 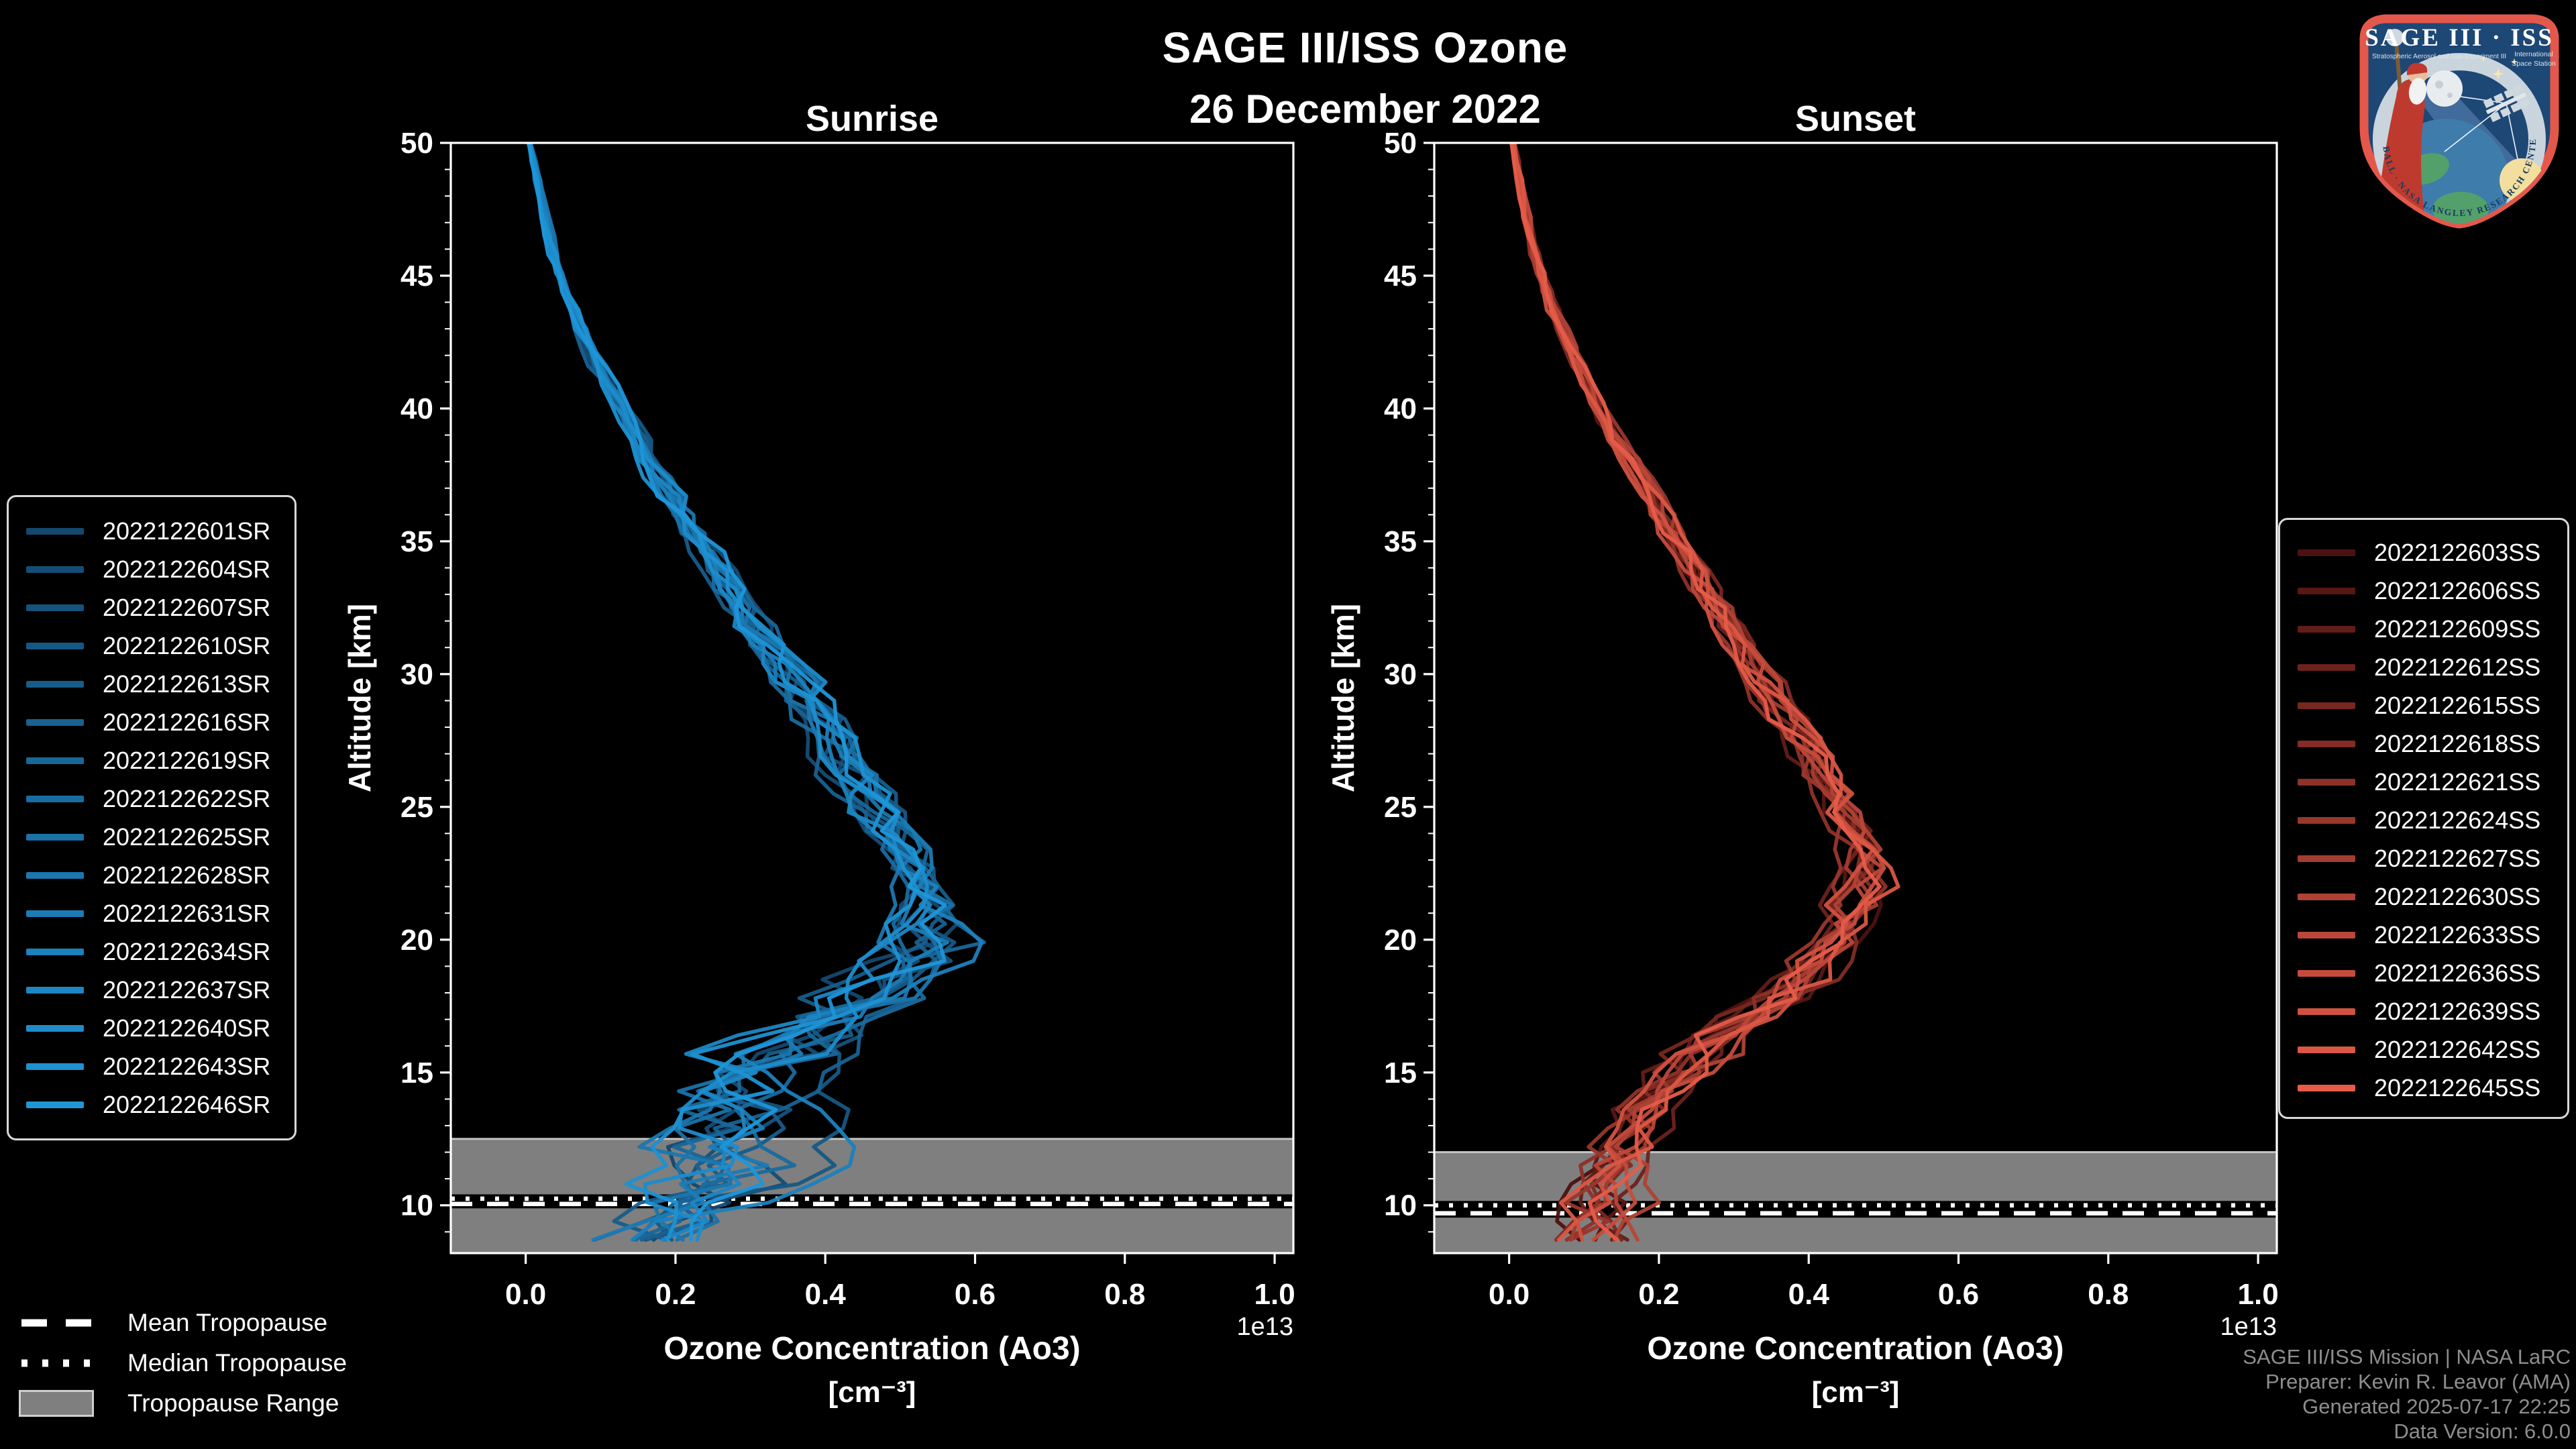 I want to click on series-label: 2022122609SS, so click(x=2457, y=628).